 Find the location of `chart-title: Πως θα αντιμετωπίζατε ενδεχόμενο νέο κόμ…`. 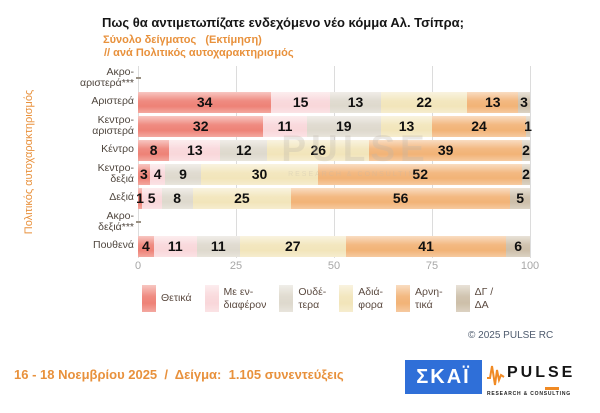

chart-title: Πως θα αντιμετωπίζατε ενδεχόμενο νέο κόμ… is located at coordinates (283, 22).